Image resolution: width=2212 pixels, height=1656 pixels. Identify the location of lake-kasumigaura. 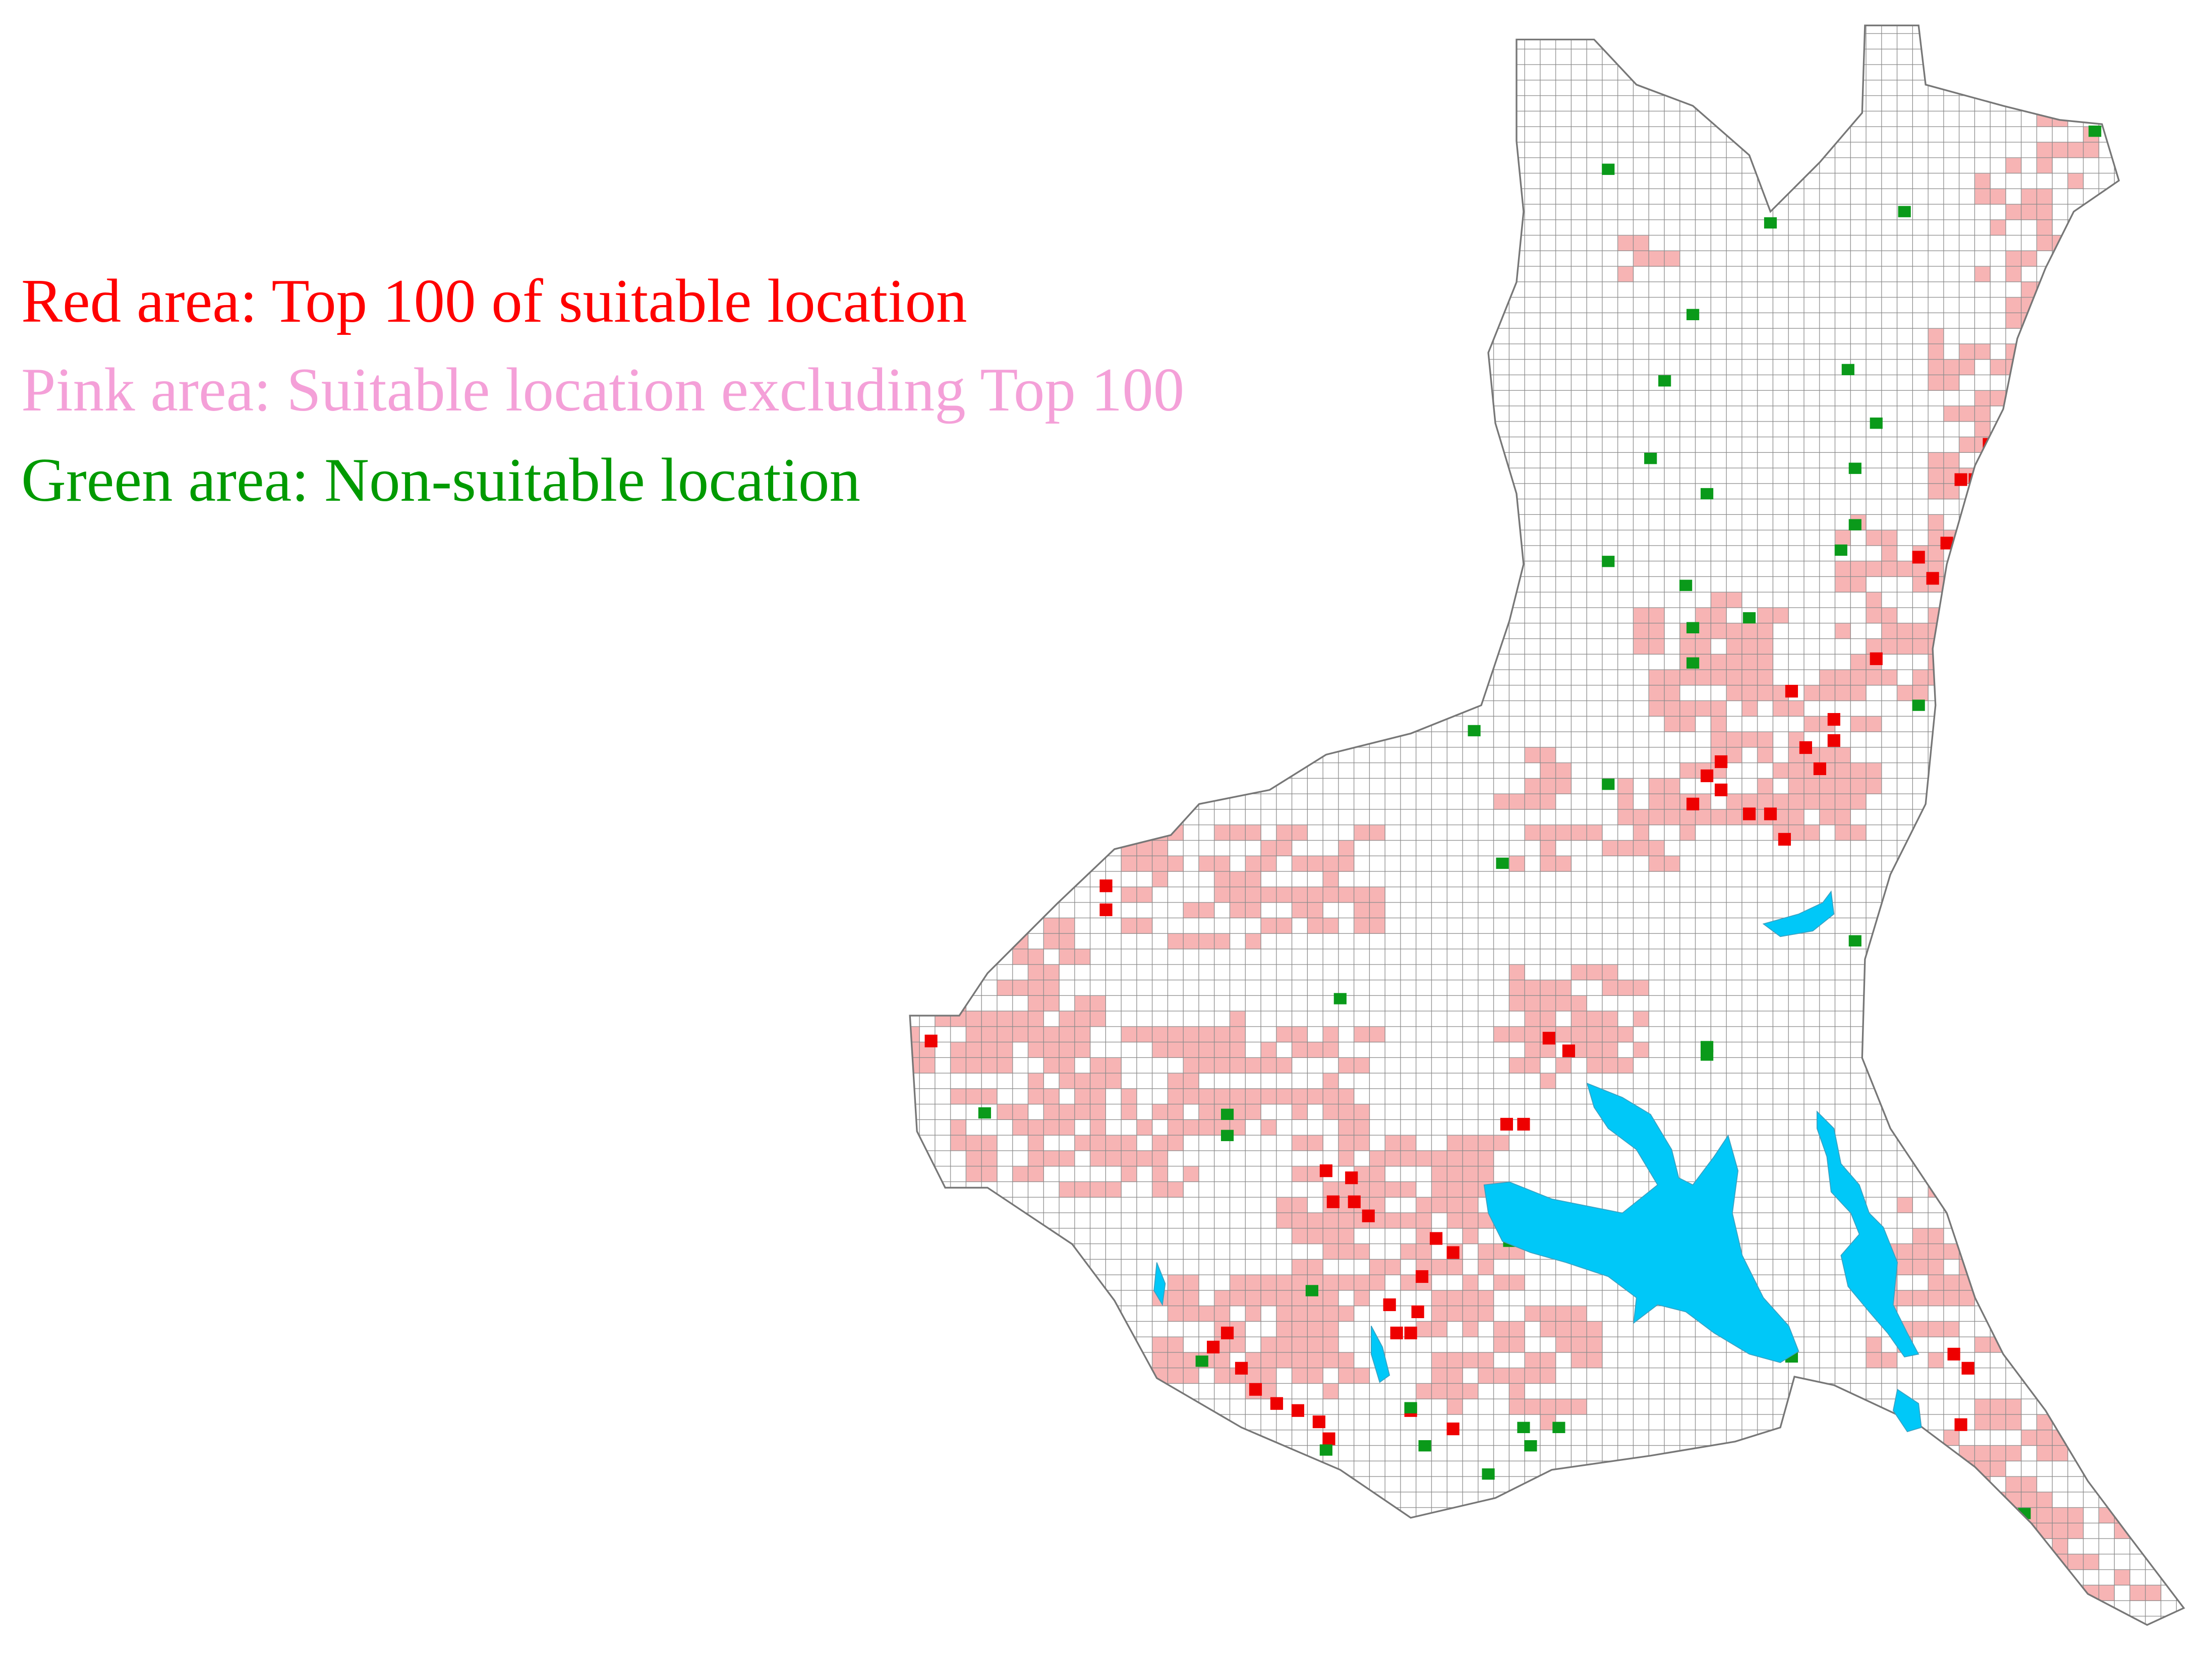
(1641, 1223).